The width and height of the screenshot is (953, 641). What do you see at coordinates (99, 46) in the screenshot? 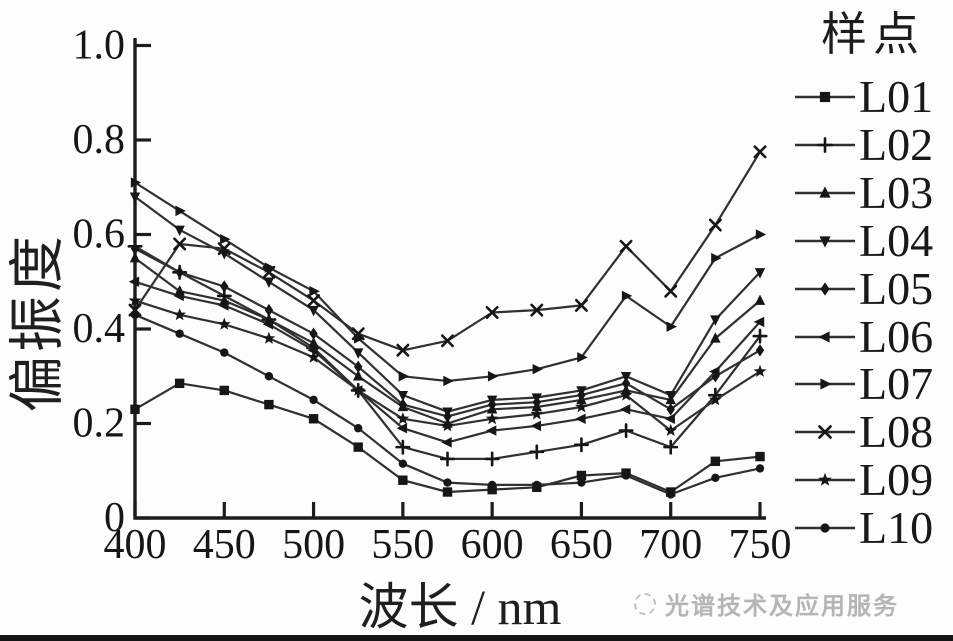
I see `y-tick-label: 1.0` at bounding box center [99, 46].